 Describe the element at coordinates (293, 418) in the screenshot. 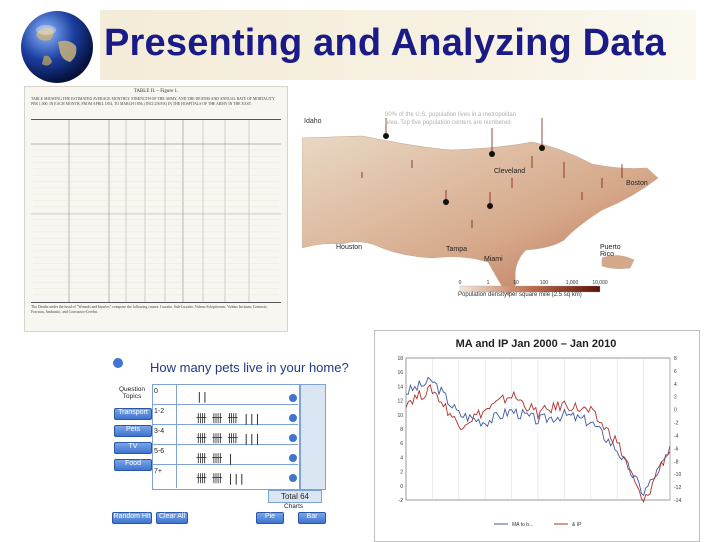

I see `row-add-1-2-button` at that location.